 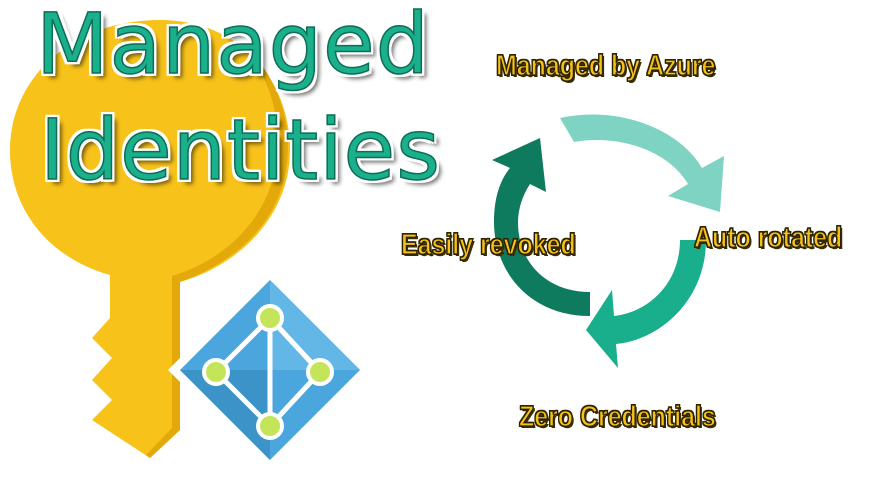 I want to click on label-auto-rotated: Auto rotated, so click(x=768, y=237).